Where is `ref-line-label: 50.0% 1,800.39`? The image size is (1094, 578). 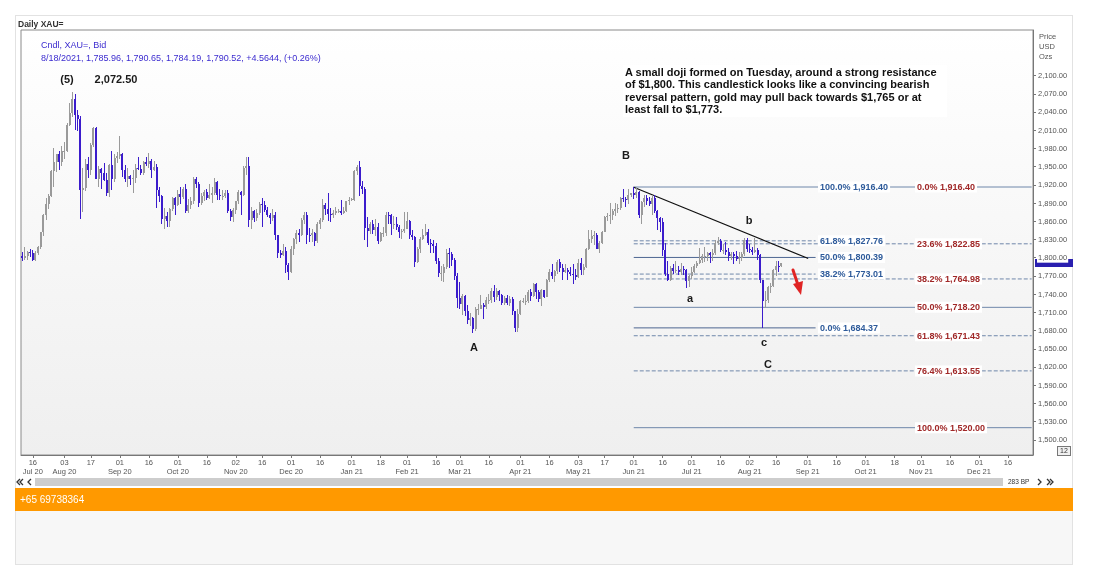 ref-line-label: 50.0% 1,800.39 is located at coordinates (852, 257).